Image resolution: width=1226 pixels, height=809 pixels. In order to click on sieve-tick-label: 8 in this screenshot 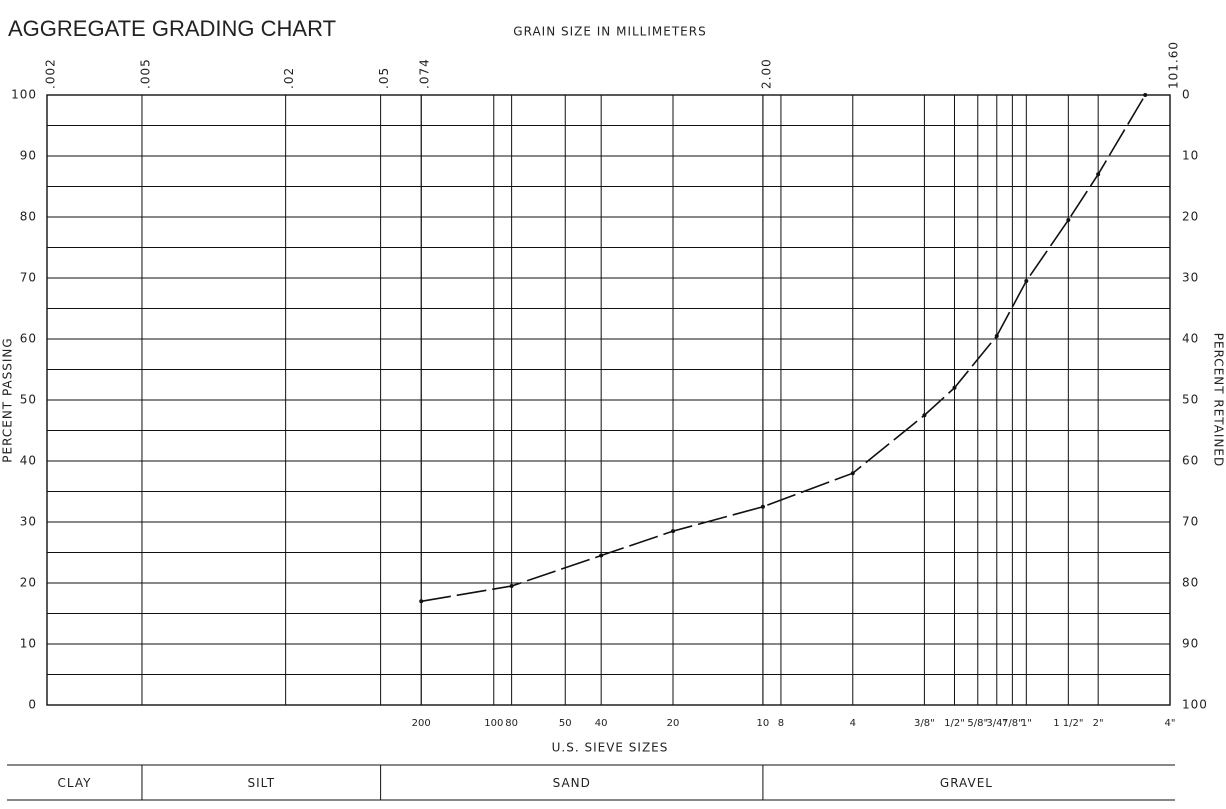, I will do `click(781, 723)`.